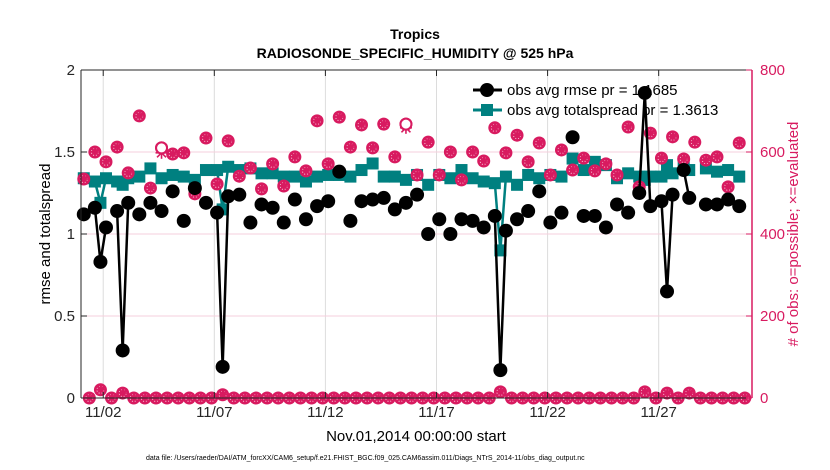 This screenshot has height=470, width=830. Describe the element at coordinates (325, 412) in the screenshot. I see `x-tick-label: 11/12` at that location.